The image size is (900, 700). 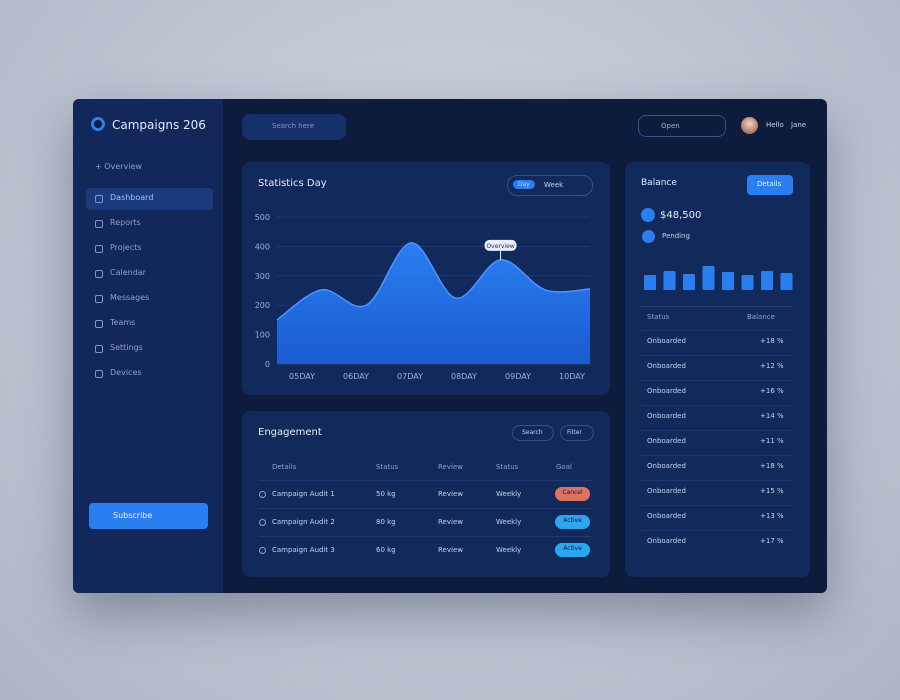 What do you see at coordinates (386, 522) in the screenshot?
I see `table-cell: 80 kg` at bounding box center [386, 522].